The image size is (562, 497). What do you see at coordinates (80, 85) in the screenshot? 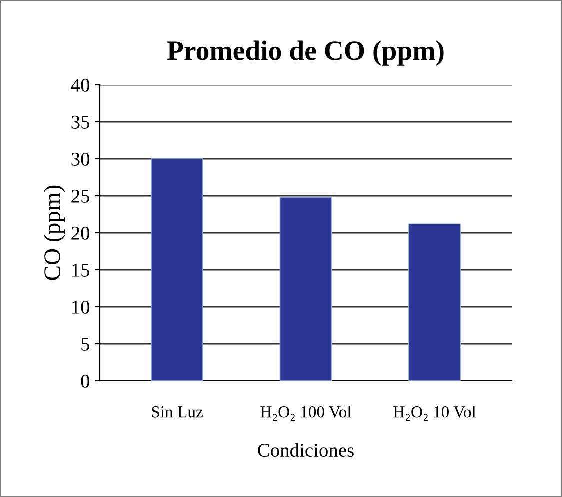
I see `y-tick-label: 40` at bounding box center [80, 85].